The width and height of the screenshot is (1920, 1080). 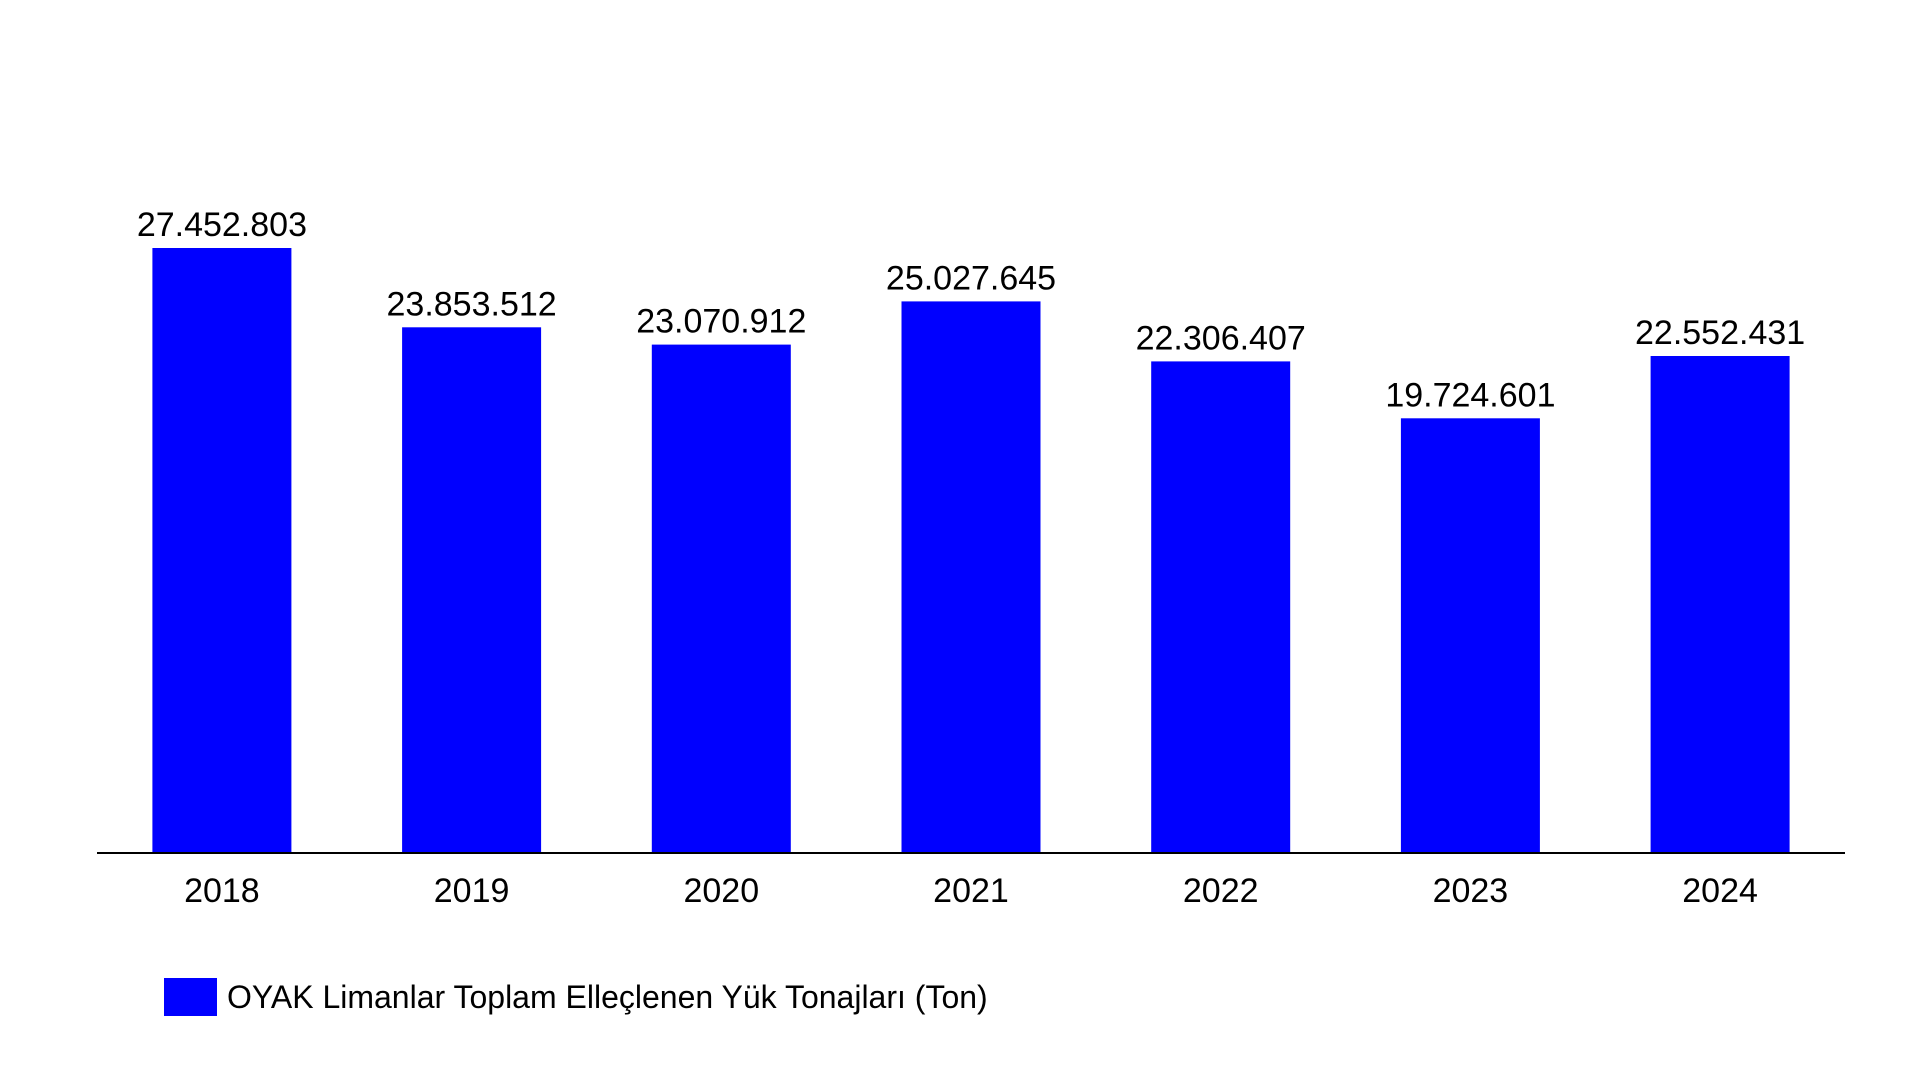 What do you see at coordinates (721, 598) in the screenshot?
I see `bar-2020` at bounding box center [721, 598].